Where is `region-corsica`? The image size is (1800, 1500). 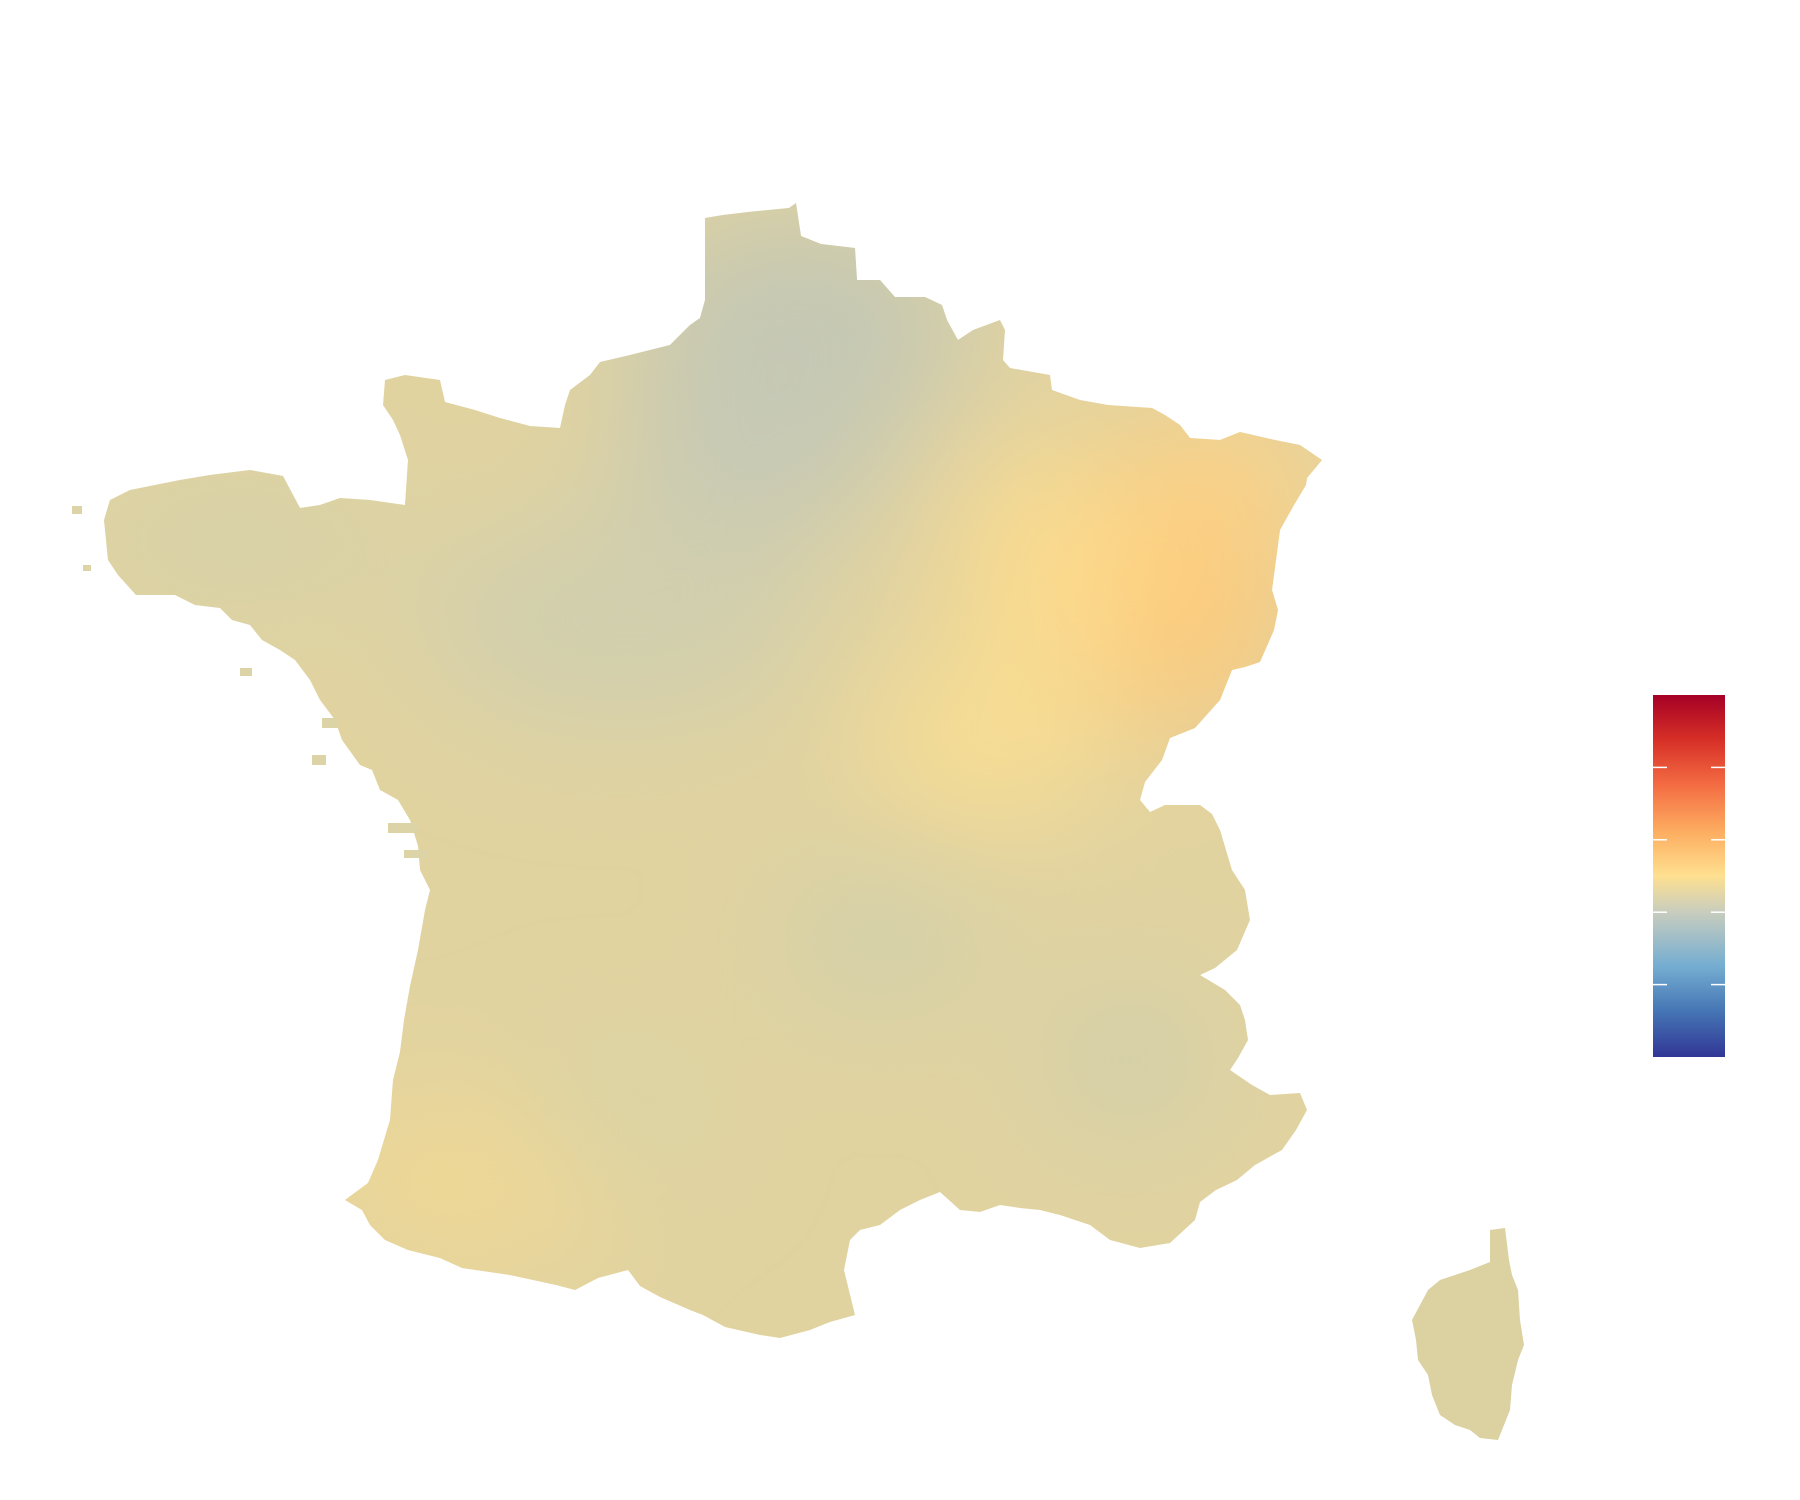
region-corsica is located at coordinates (1468, 1334).